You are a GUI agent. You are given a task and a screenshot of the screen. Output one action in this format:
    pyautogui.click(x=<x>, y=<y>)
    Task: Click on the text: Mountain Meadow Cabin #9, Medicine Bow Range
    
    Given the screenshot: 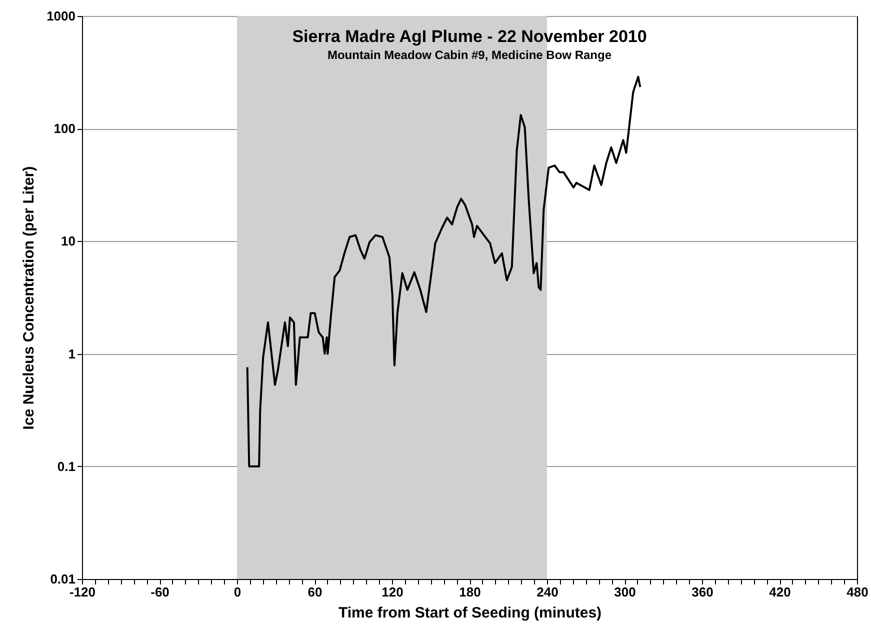 What is the action you would take?
    pyautogui.click(x=469, y=55)
    